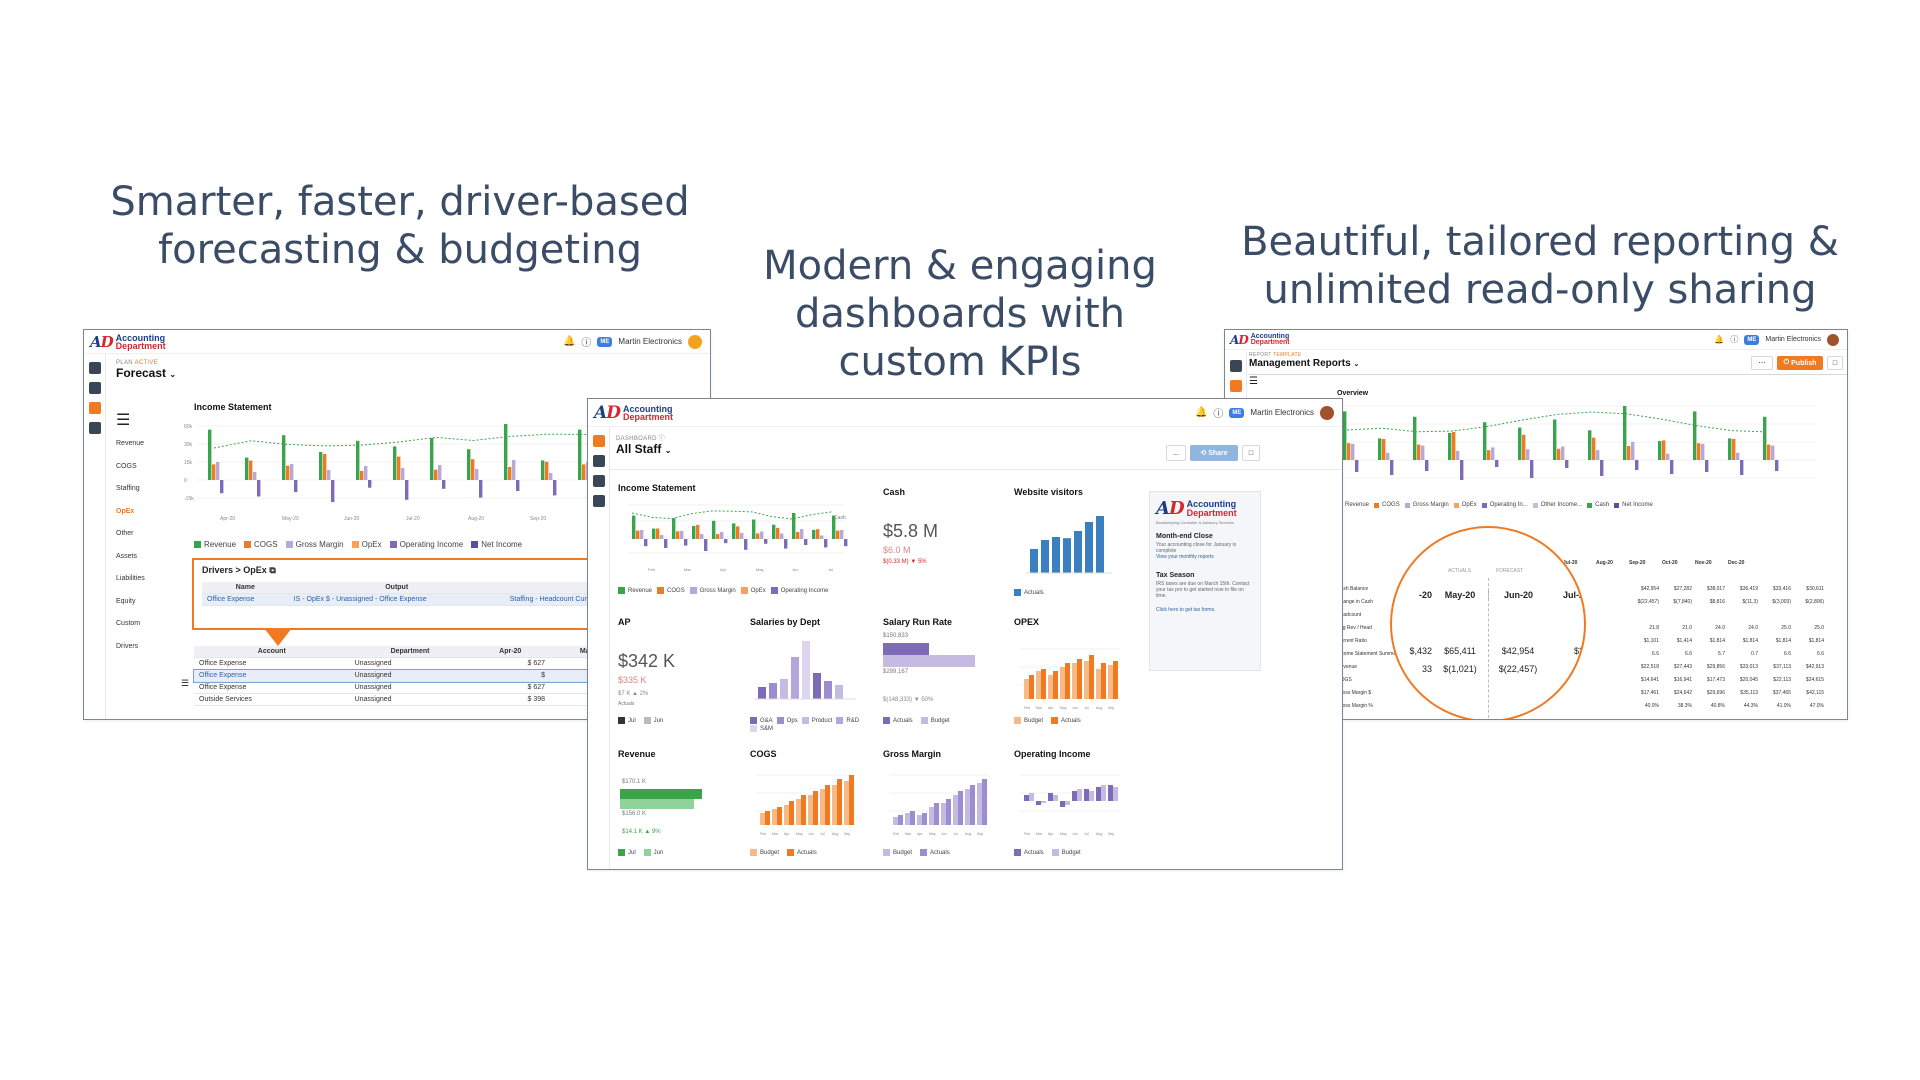 This screenshot has height=1080, width=1920. What do you see at coordinates (272, 652) in the screenshot?
I see `table-header-0: Account` at bounding box center [272, 652].